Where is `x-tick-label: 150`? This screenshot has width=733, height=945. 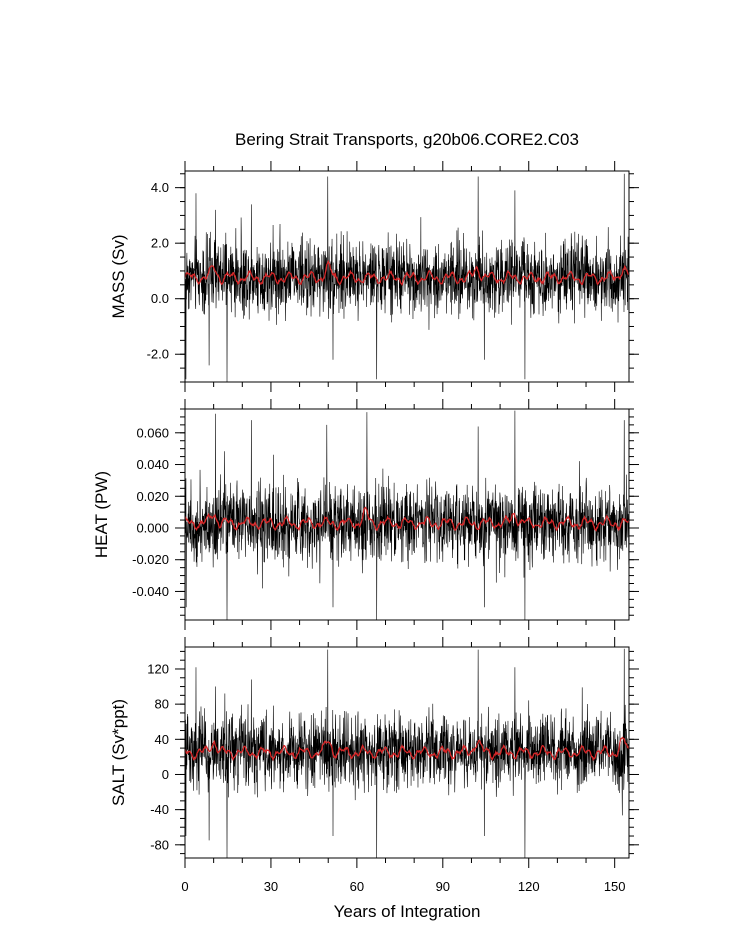
x-tick-label: 150 is located at coordinates (615, 886).